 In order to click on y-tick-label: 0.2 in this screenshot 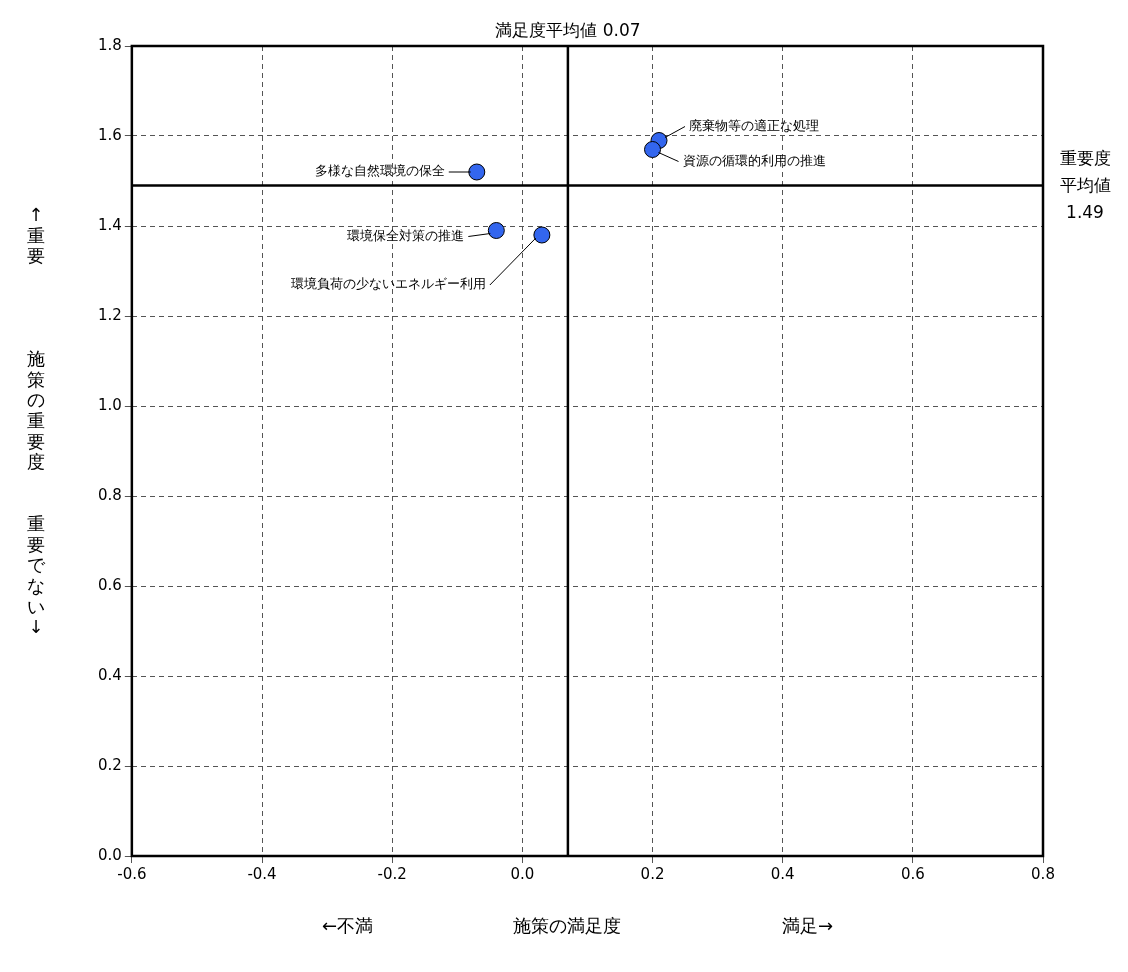, I will do `click(110, 764)`.